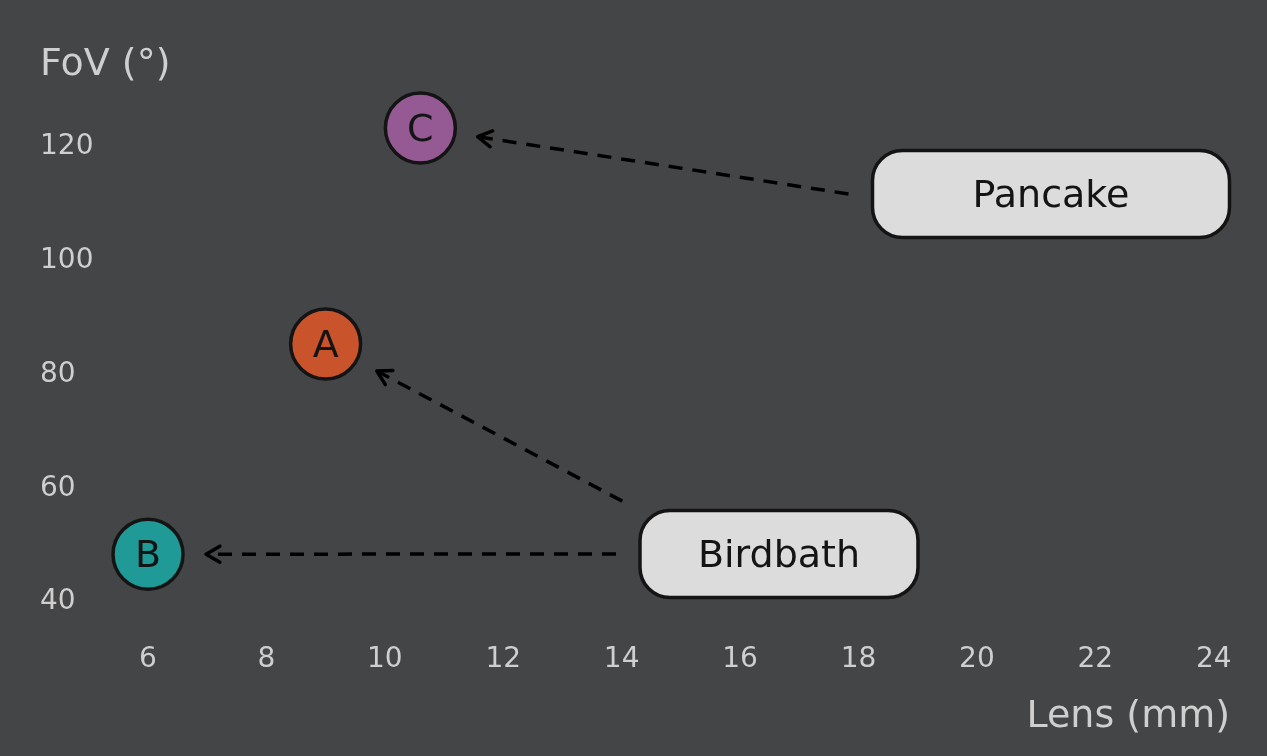 The width and height of the screenshot is (1267, 756). I want to click on x-axis-title: Lens (mm), so click(1128, 714).